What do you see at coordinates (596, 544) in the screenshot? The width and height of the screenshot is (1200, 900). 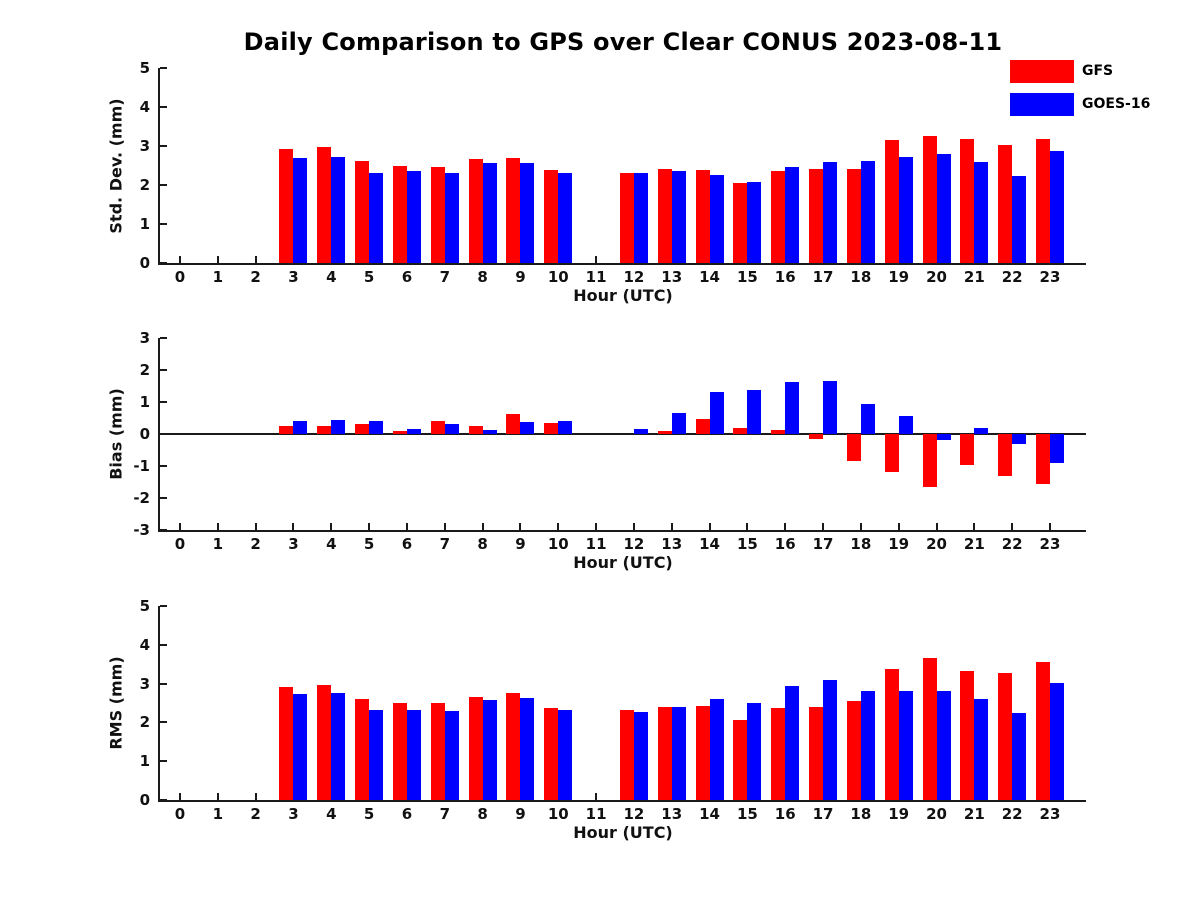 I see `x-tick-label: 11` at bounding box center [596, 544].